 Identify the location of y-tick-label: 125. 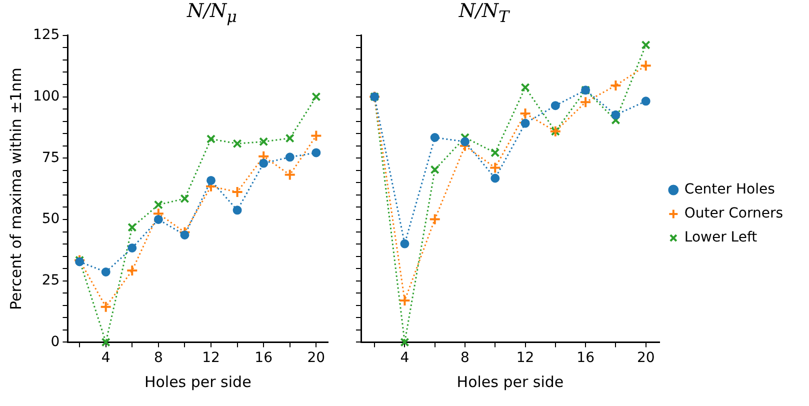
(46, 35).